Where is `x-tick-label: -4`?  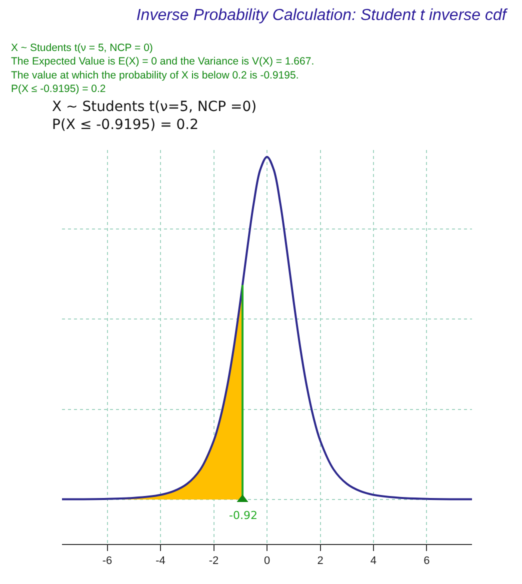
x-tick-label: -4 is located at coordinates (161, 561).